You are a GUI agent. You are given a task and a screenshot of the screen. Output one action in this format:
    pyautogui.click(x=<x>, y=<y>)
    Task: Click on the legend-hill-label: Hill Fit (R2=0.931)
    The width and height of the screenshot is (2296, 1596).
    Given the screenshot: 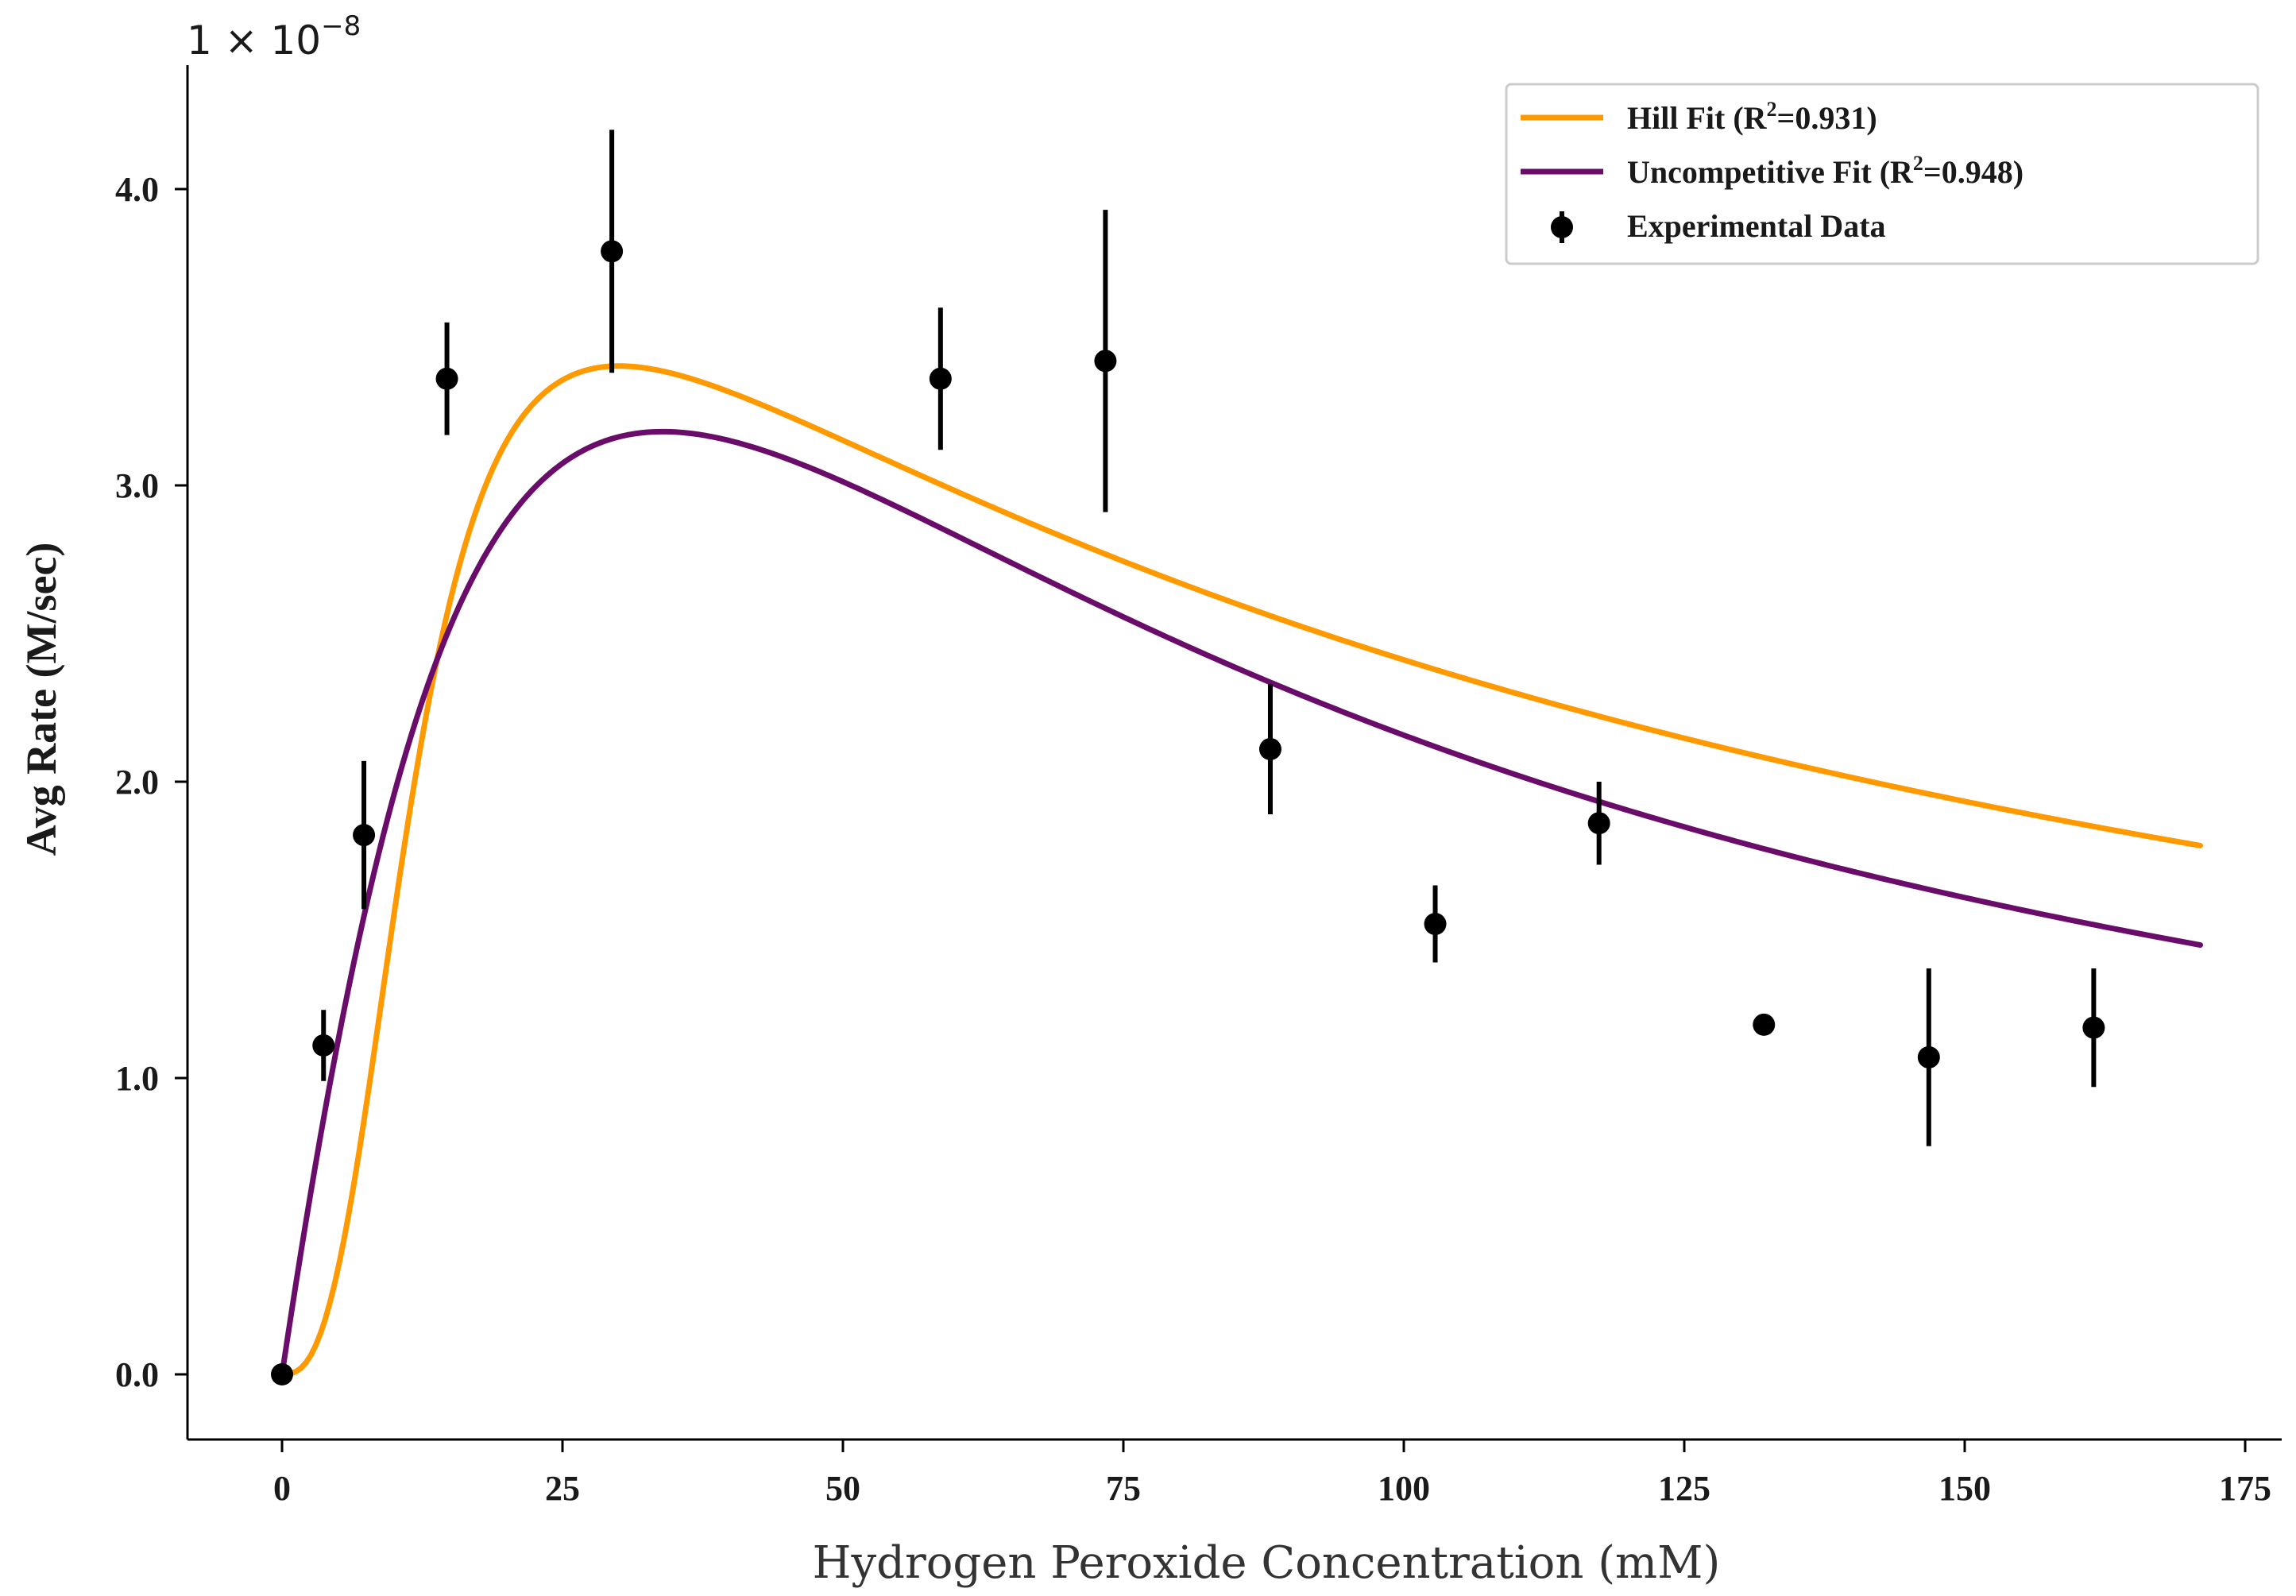 What is the action you would take?
    pyautogui.click(x=1752, y=117)
    